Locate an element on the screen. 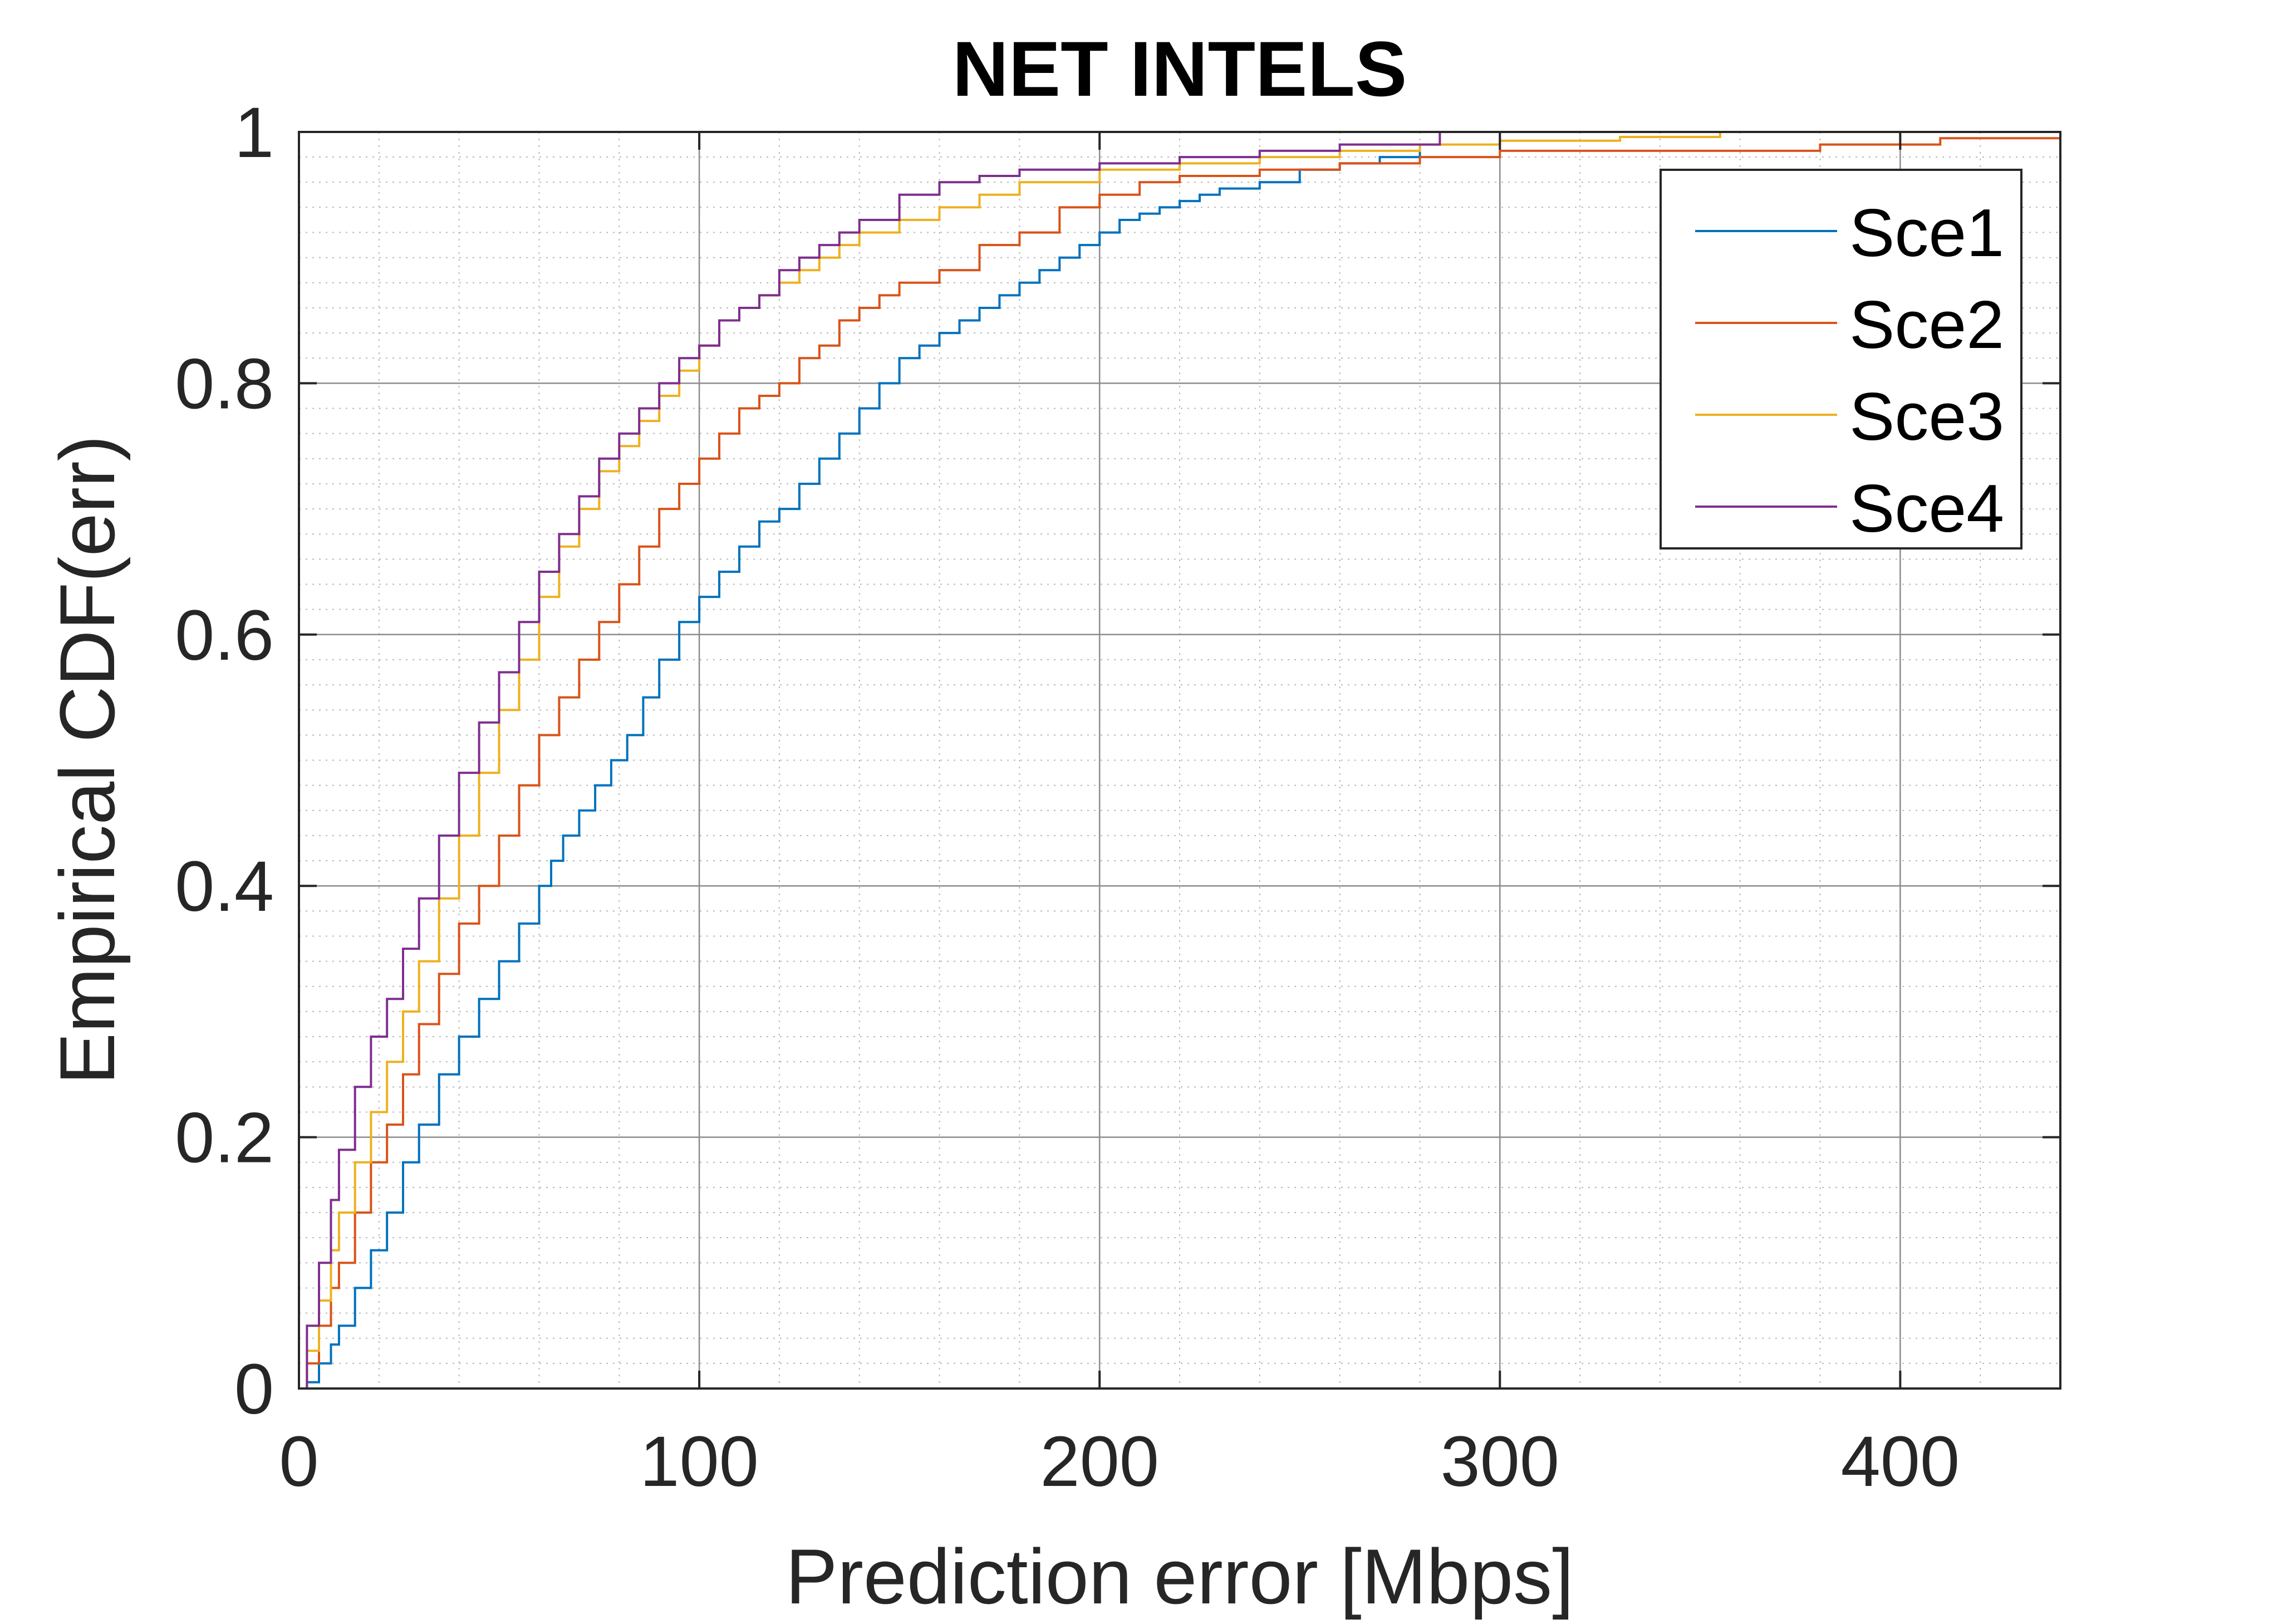 Image resolution: width=2273 pixels, height=1624 pixels. y-tick-label: 0.8 is located at coordinates (225, 384).